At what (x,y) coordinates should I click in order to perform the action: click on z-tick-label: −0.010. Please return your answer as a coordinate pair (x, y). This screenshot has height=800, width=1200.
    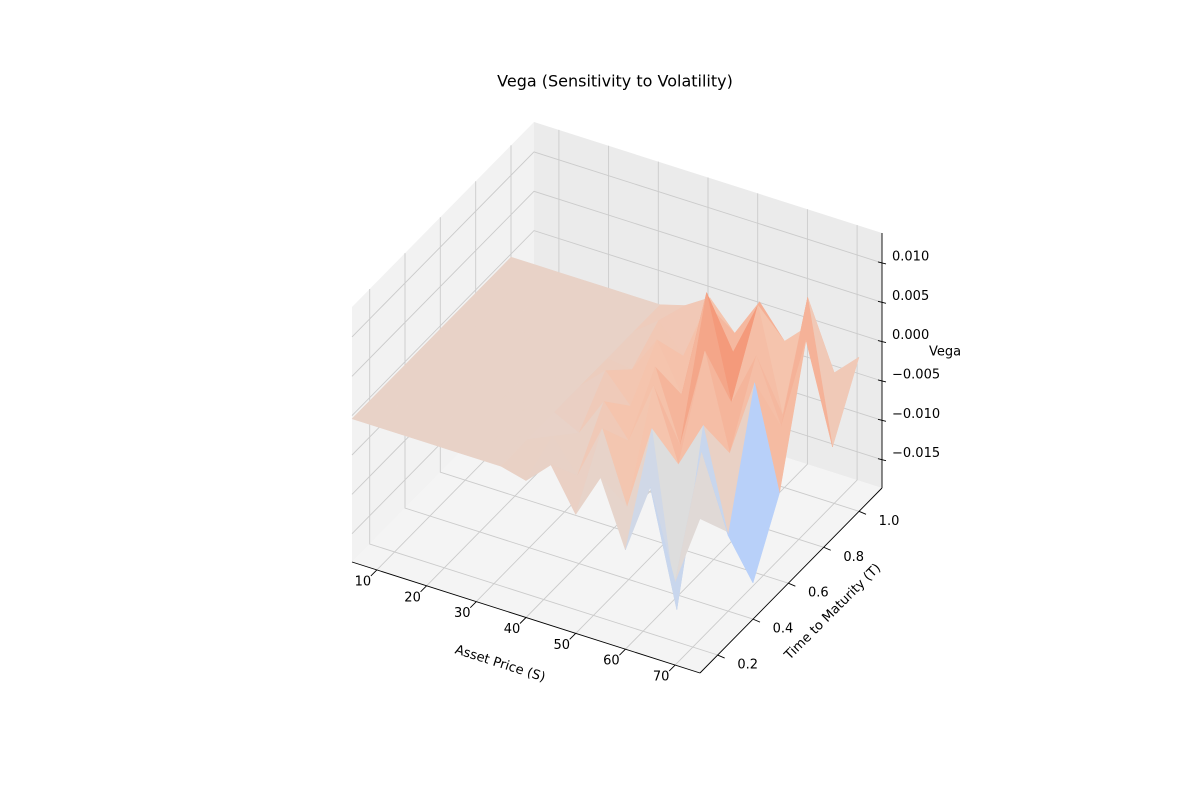
    Looking at the image, I should click on (916, 414).